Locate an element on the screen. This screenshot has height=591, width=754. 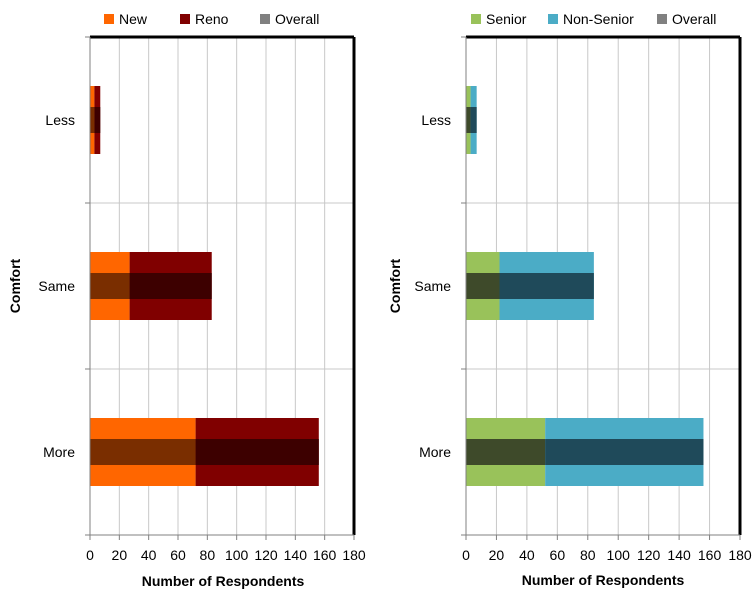
legend-label: Reno is located at coordinates (212, 19).